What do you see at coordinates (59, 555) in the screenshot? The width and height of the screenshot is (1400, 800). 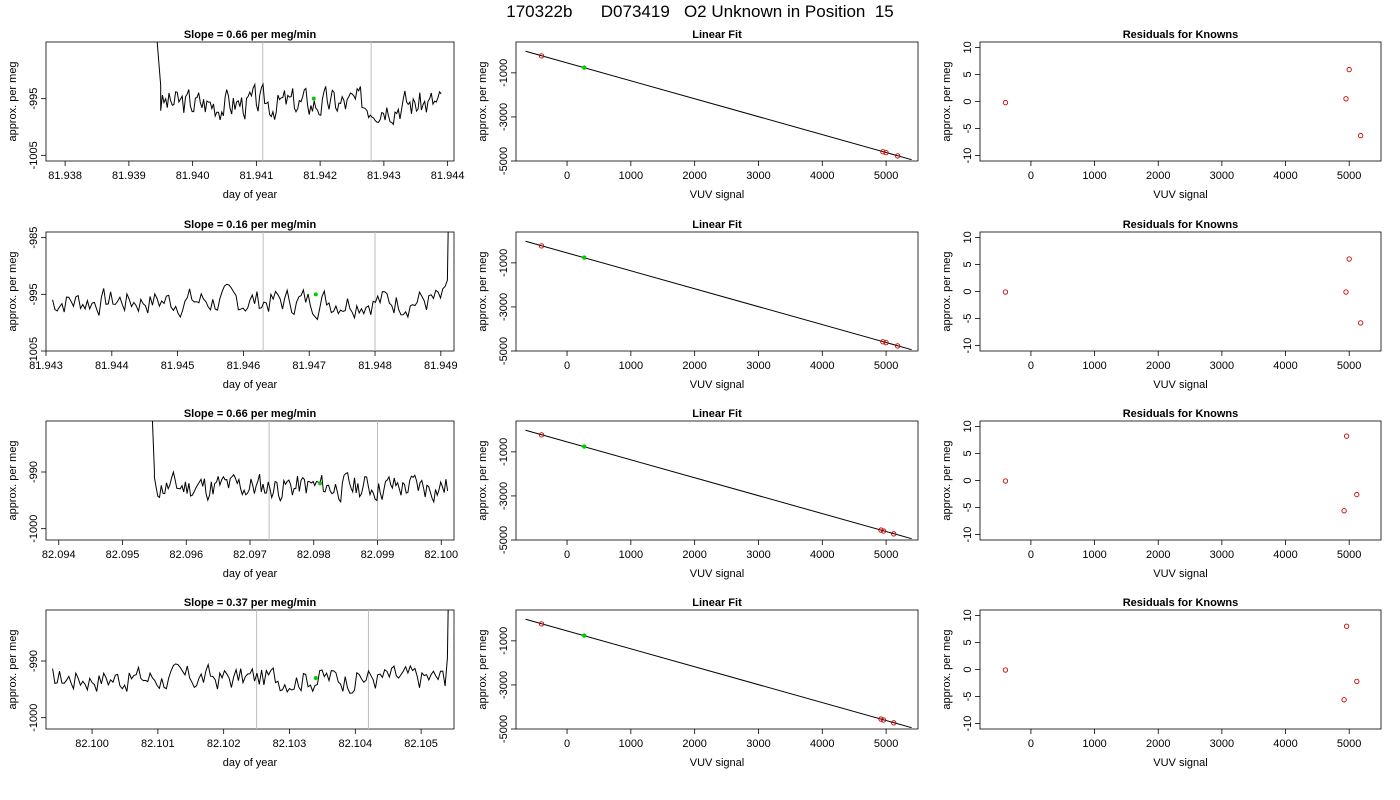 I see `x-tick-label: 82.094` at bounding box center [59, 555].